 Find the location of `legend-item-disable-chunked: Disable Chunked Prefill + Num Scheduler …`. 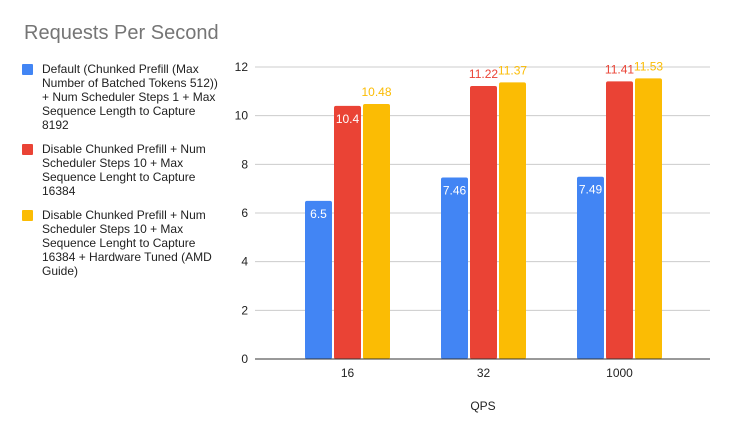

legend-item-disable-chunked: Disable Chunked Prefill + Num Scheduler … is located at coordinates (122, 170).